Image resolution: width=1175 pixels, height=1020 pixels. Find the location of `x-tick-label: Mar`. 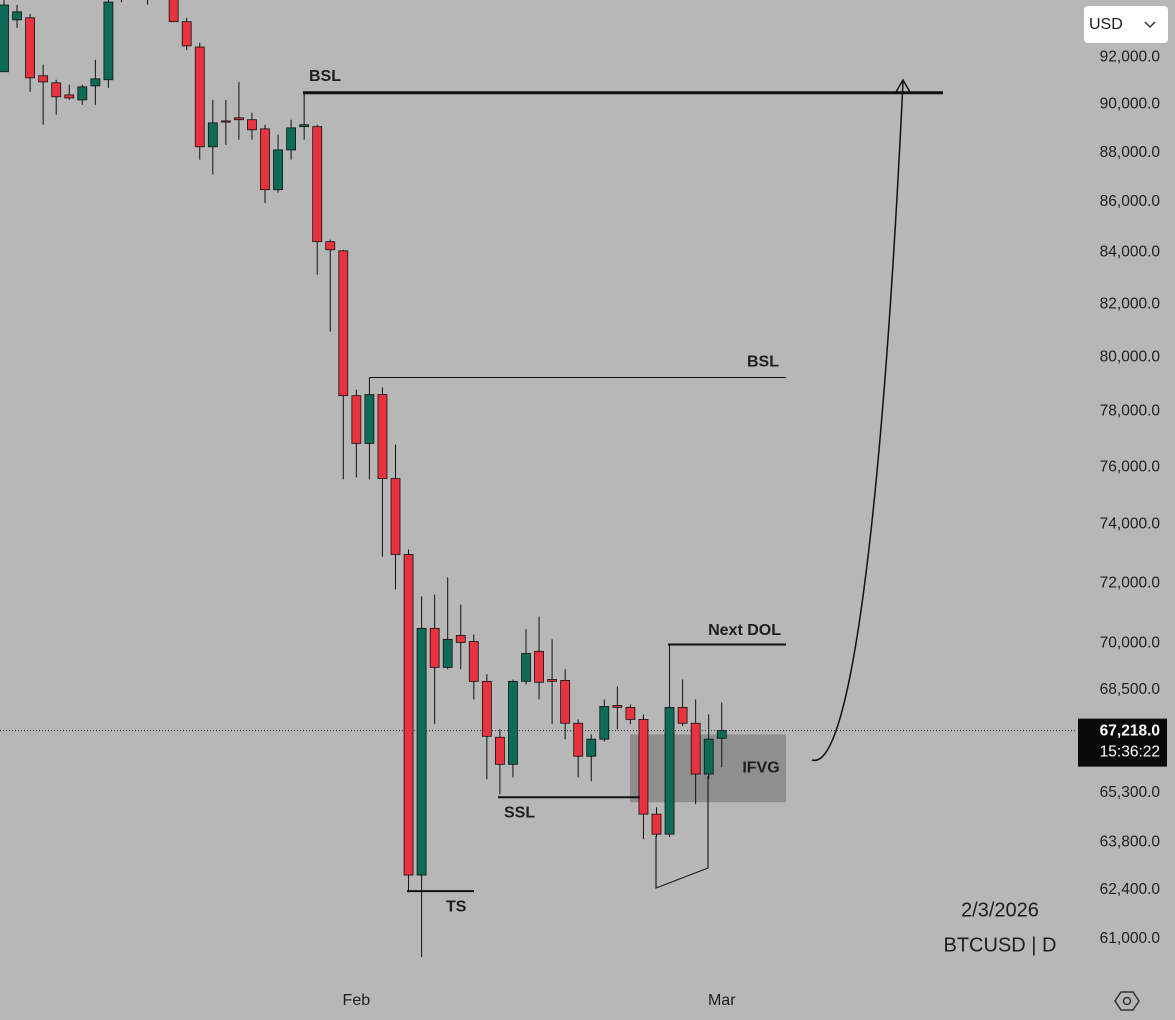

x-tick-label: Mar is located at coordinates (722, 1000).